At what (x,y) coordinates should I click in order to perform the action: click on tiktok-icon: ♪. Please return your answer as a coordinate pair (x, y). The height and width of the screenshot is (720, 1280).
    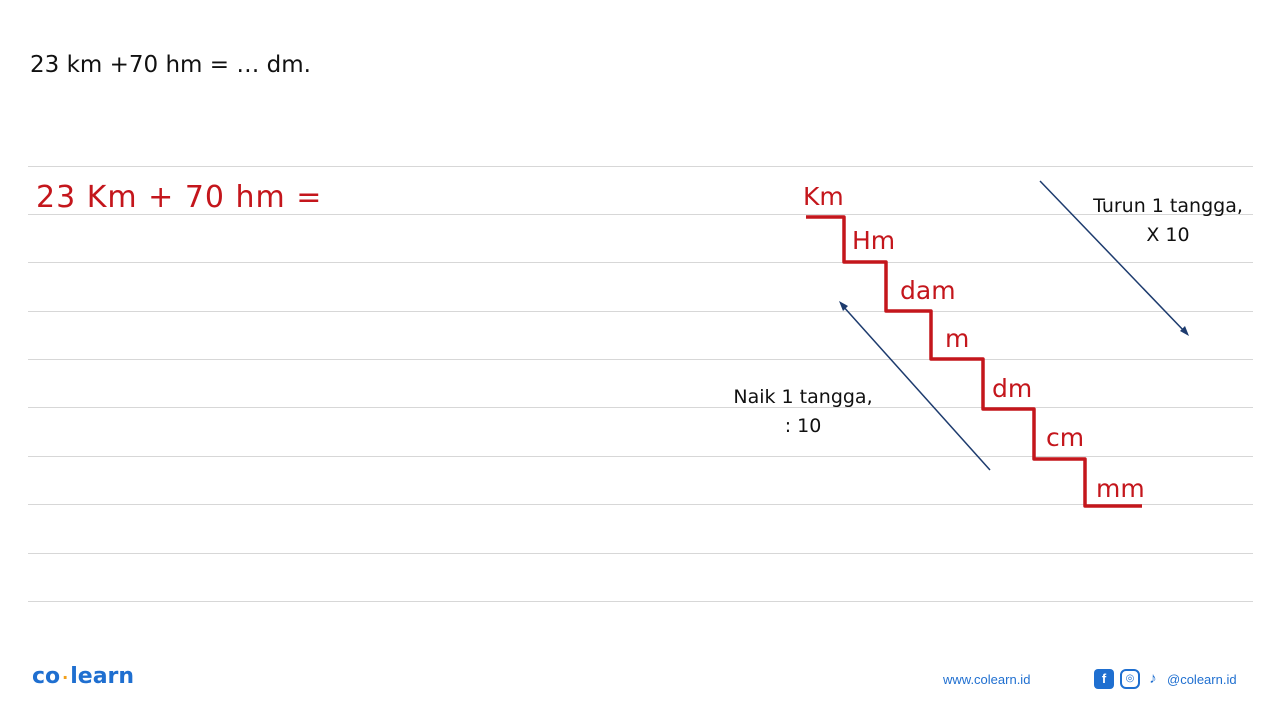
    Looking at the image, I should click on (1153, 678).